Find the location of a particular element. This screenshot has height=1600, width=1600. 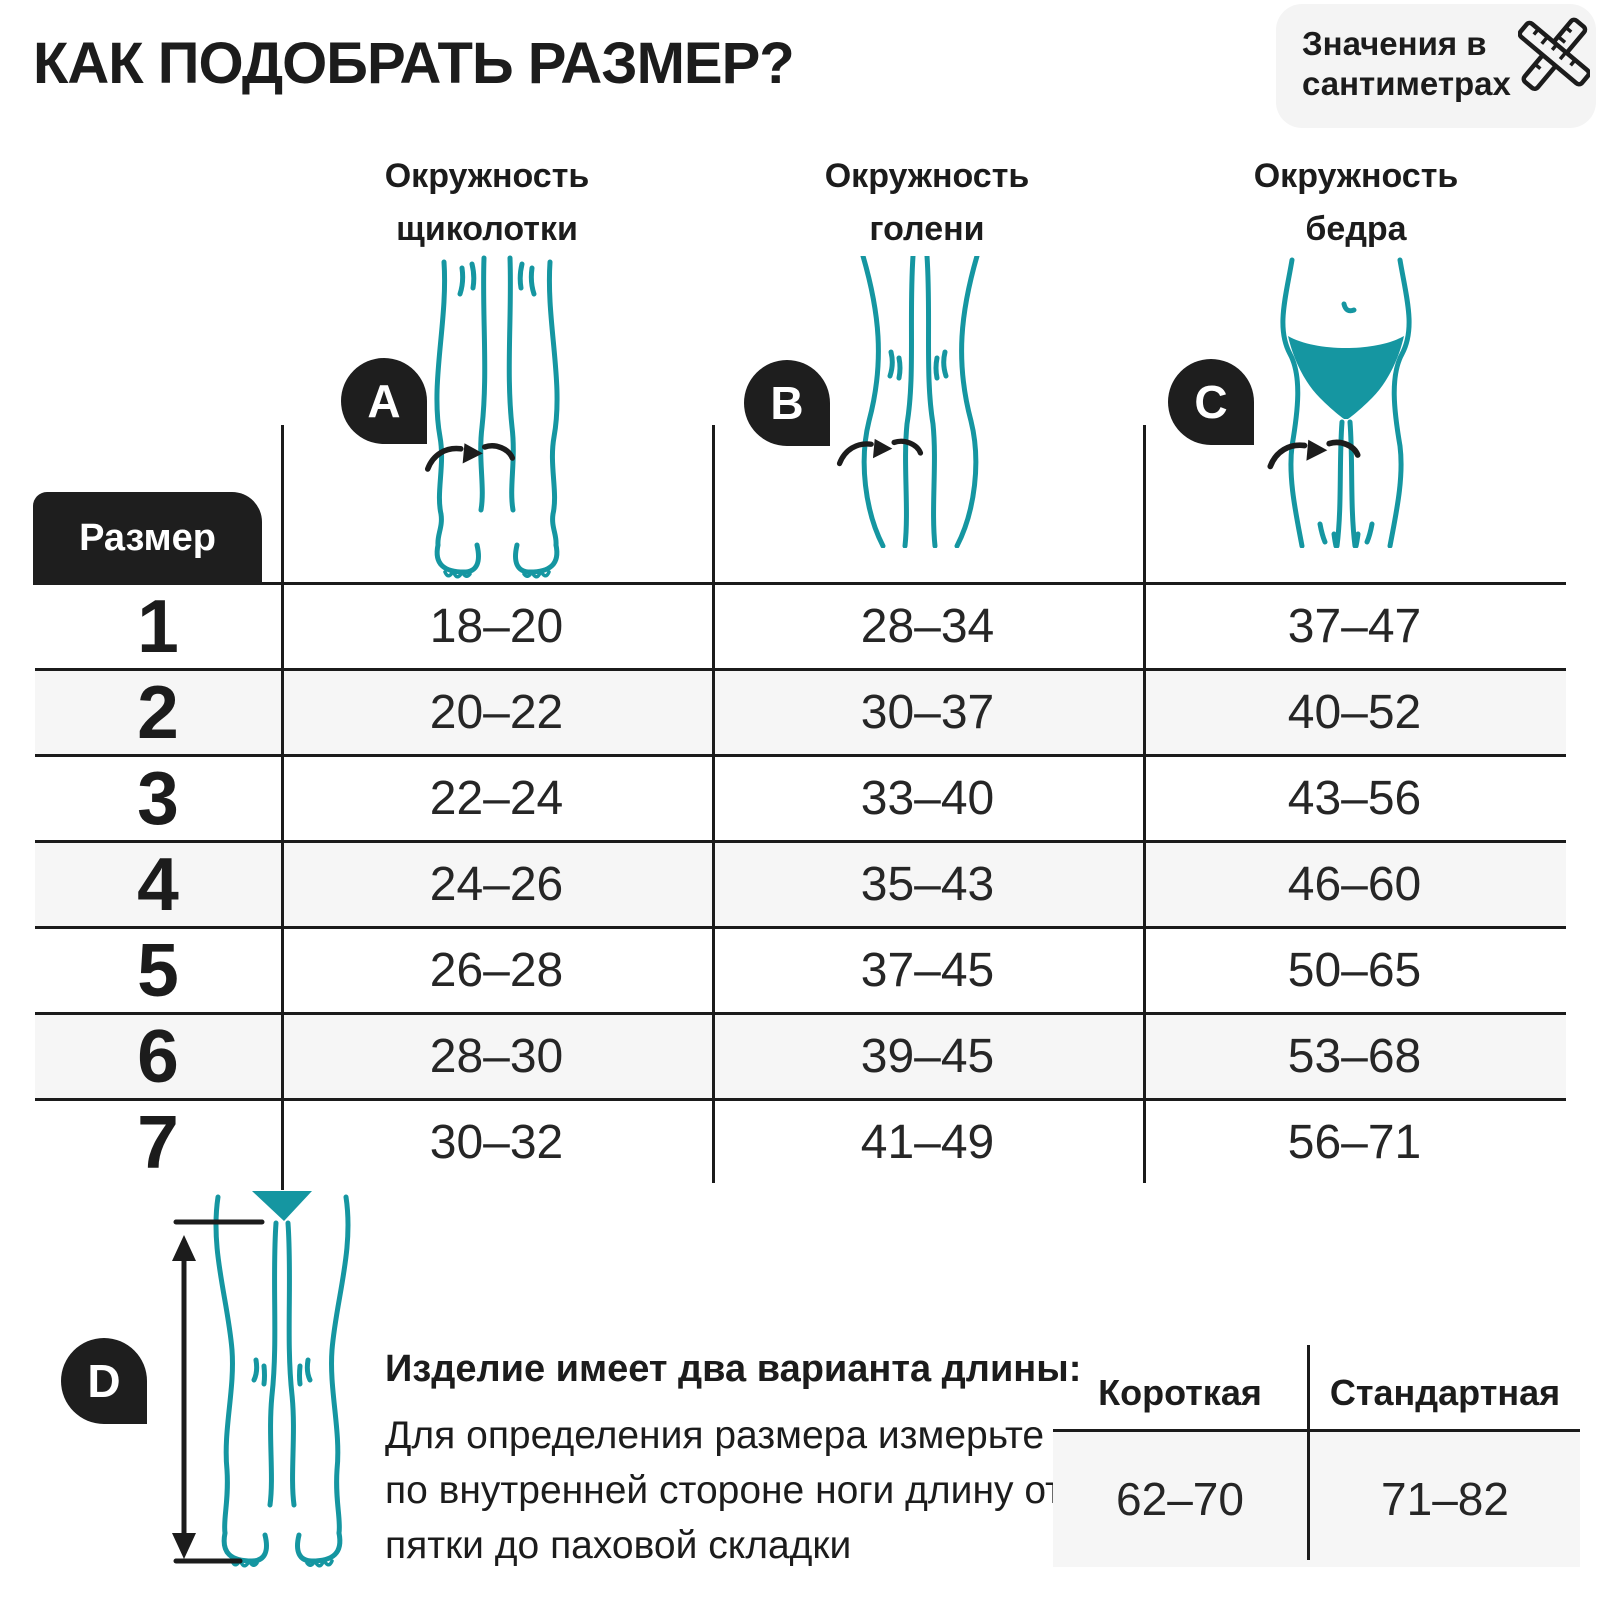

hip-value: 50–65 is located at coordinates (1354, 970).